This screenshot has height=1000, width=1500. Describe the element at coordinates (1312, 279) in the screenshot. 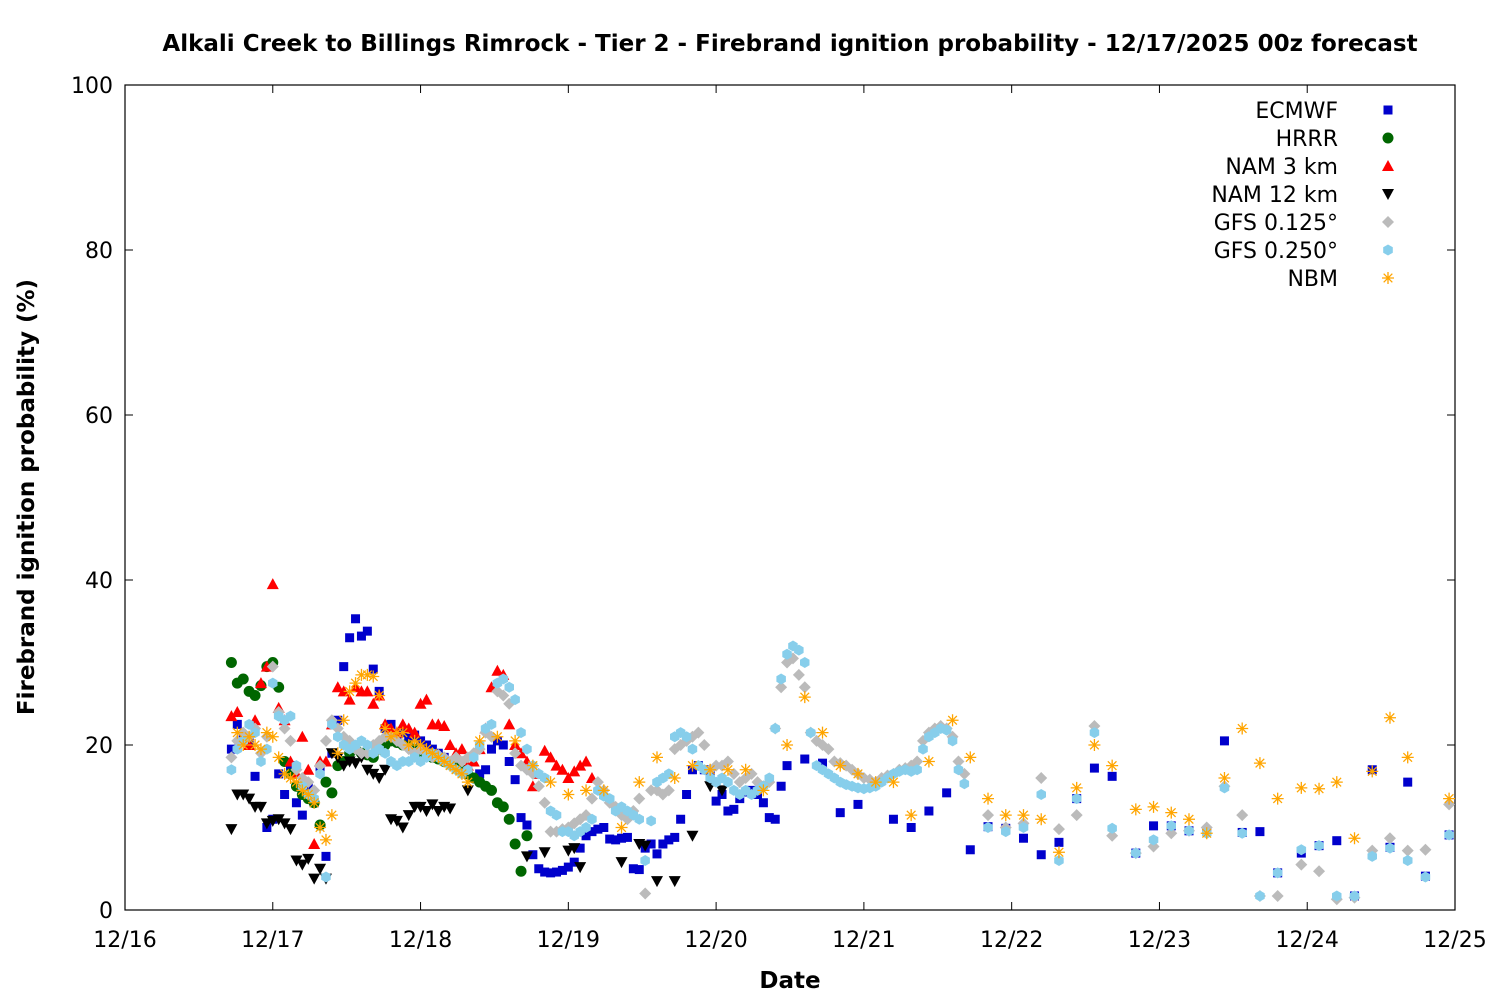

I see `legend-label: NBM` at that location.